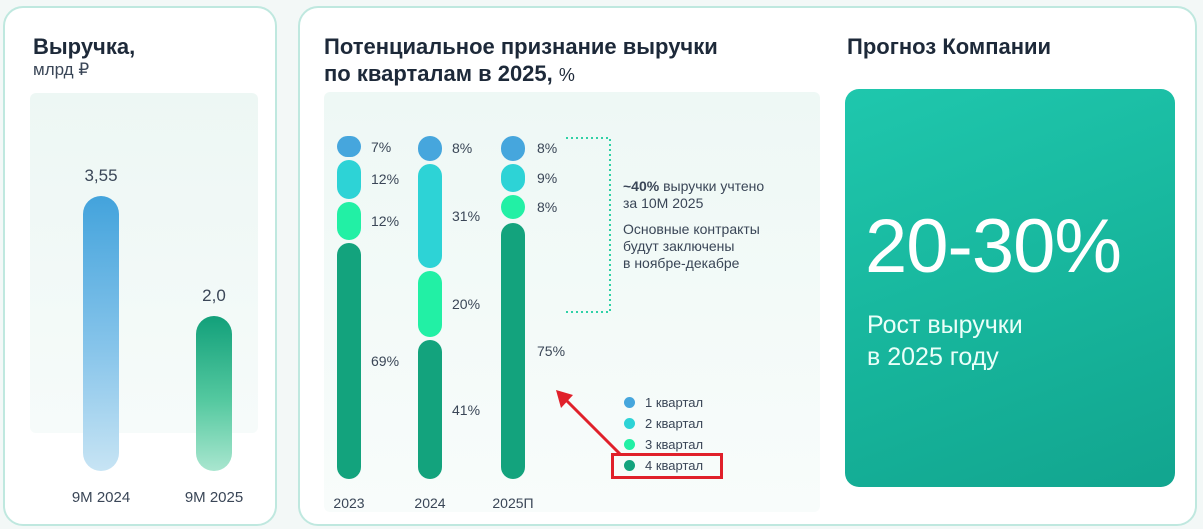 This screenshot has width=1203, height=529. Describe the element at coordinates (674, 465) in the screenshot. I see `legend-label: 4 квартал` at that location.